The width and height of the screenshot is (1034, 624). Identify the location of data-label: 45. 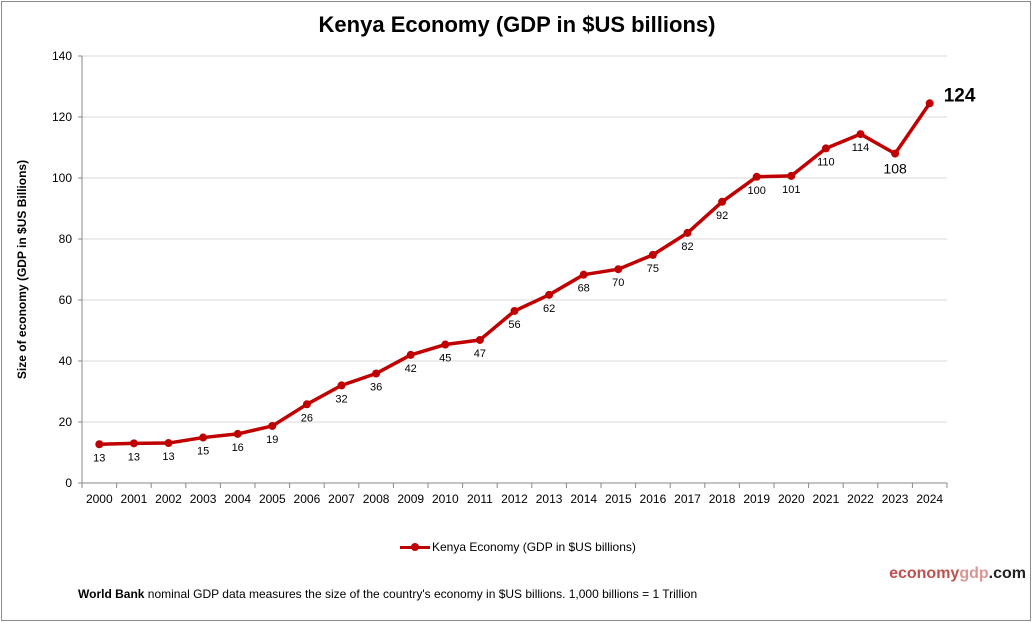
(445, 359).